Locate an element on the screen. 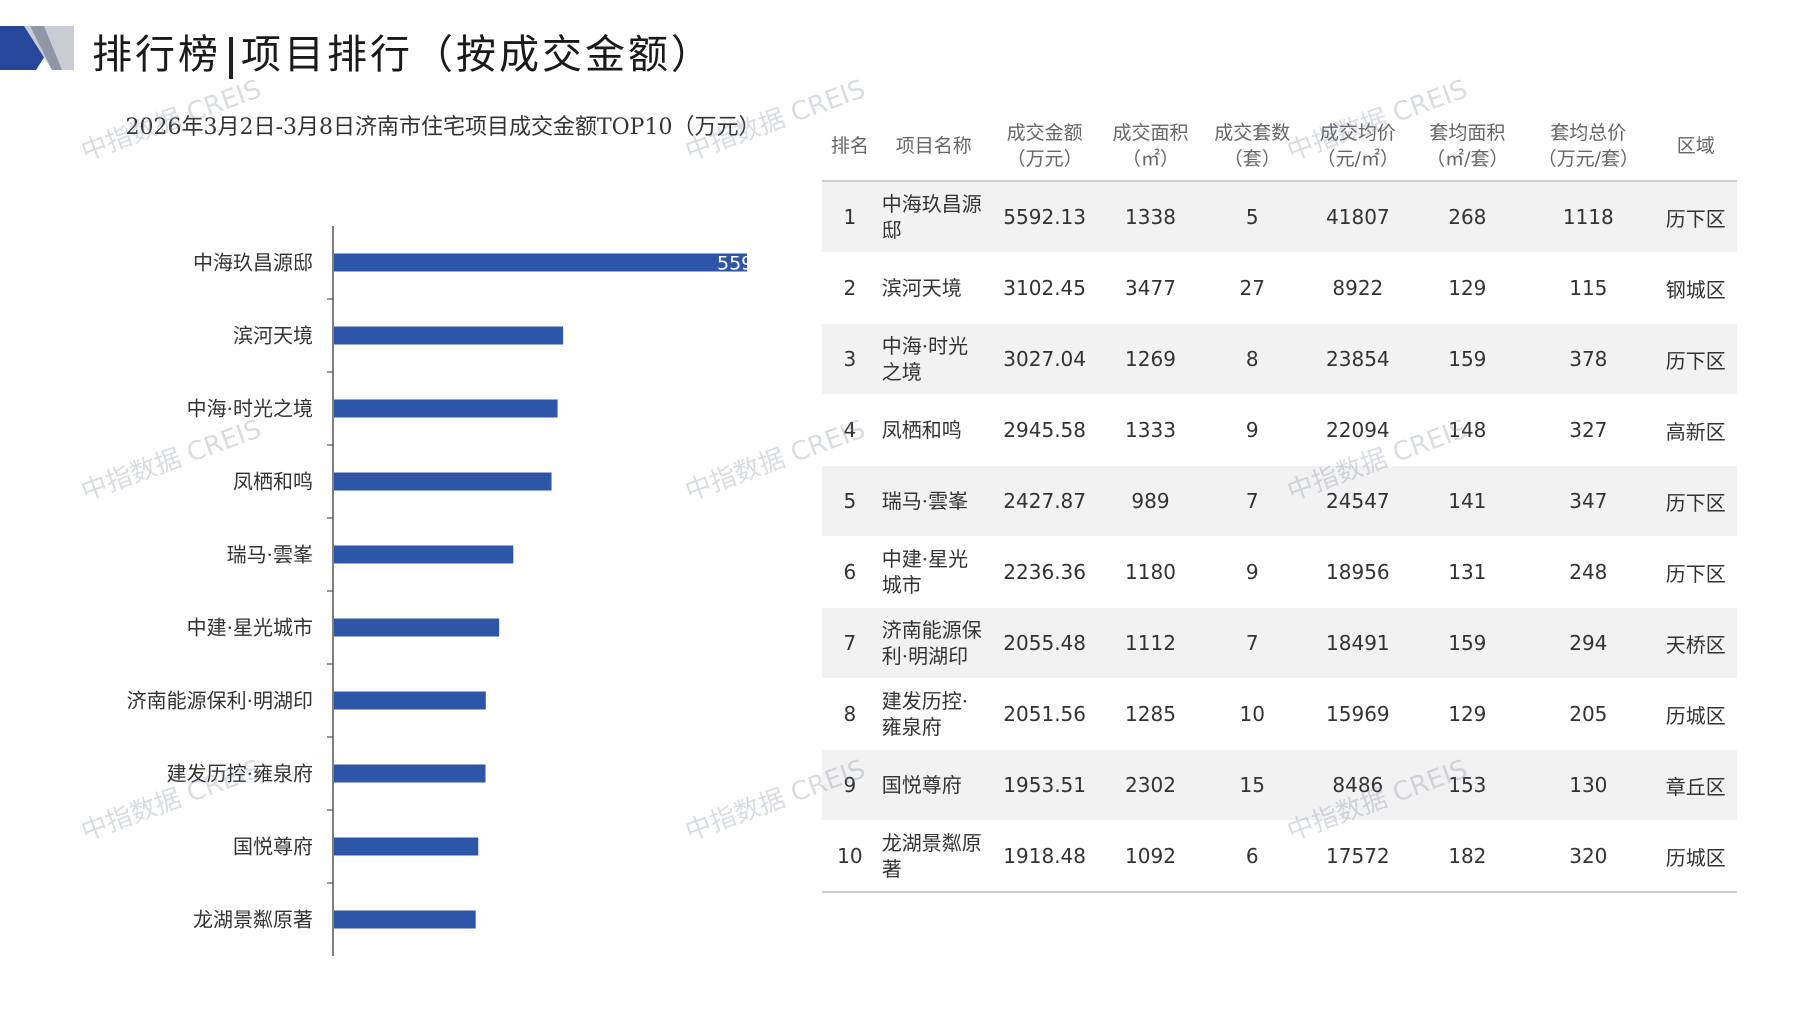 The width and height of the screenshot is (1797, 1010). column-header: 成交套数 （套） is located at coordinates (1252, 147).